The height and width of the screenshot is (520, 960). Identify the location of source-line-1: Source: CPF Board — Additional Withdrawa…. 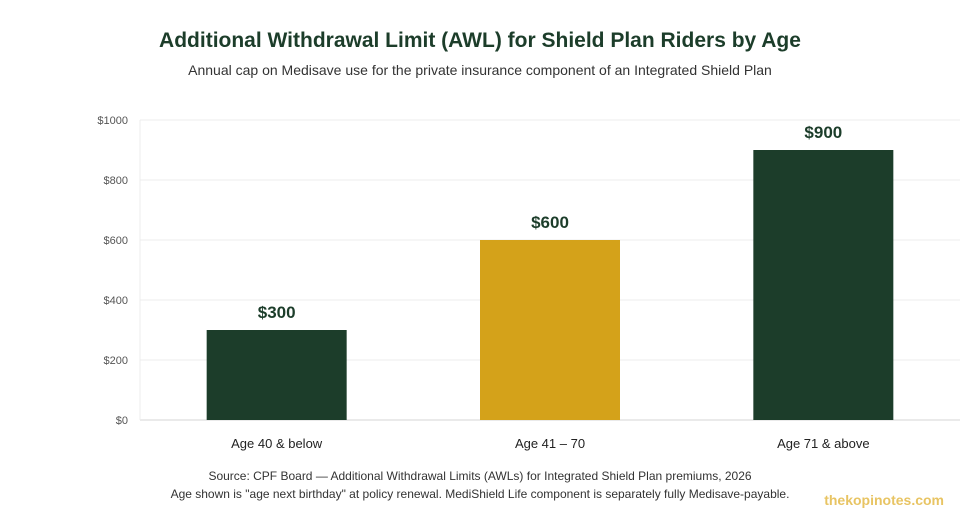
(480, 476).